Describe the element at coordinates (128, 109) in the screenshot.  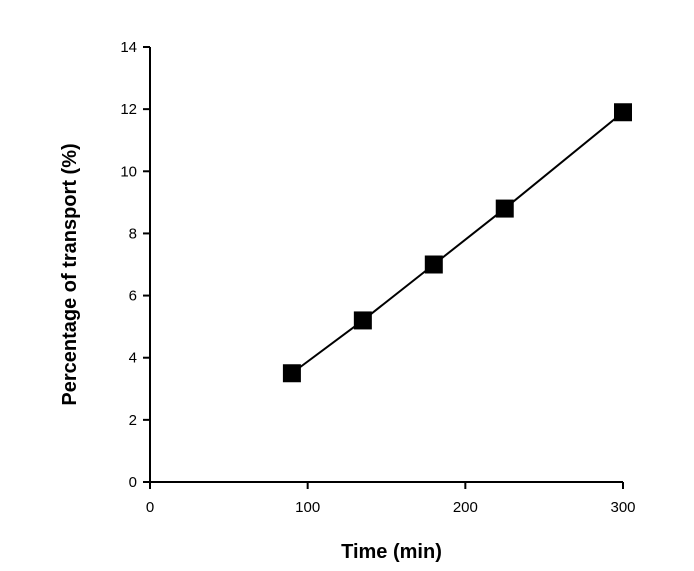
I see `y-tick-label: 12` at that location.